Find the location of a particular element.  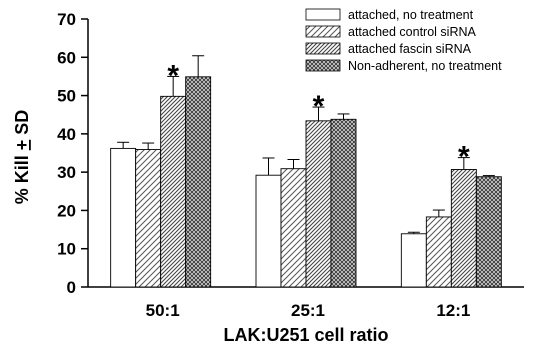

y-tick-label: 10 is located at coordinates (66, 249).